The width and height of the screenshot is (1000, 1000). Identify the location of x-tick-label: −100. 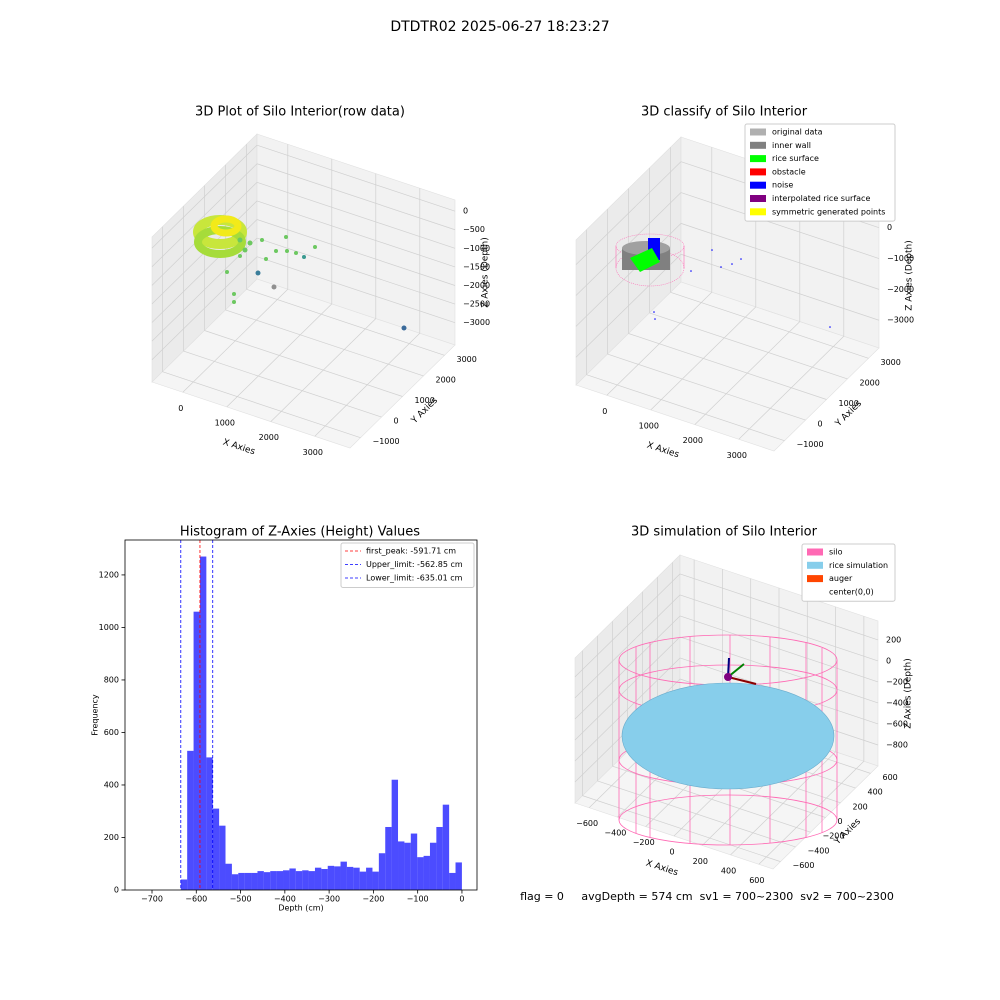
(418, 899).